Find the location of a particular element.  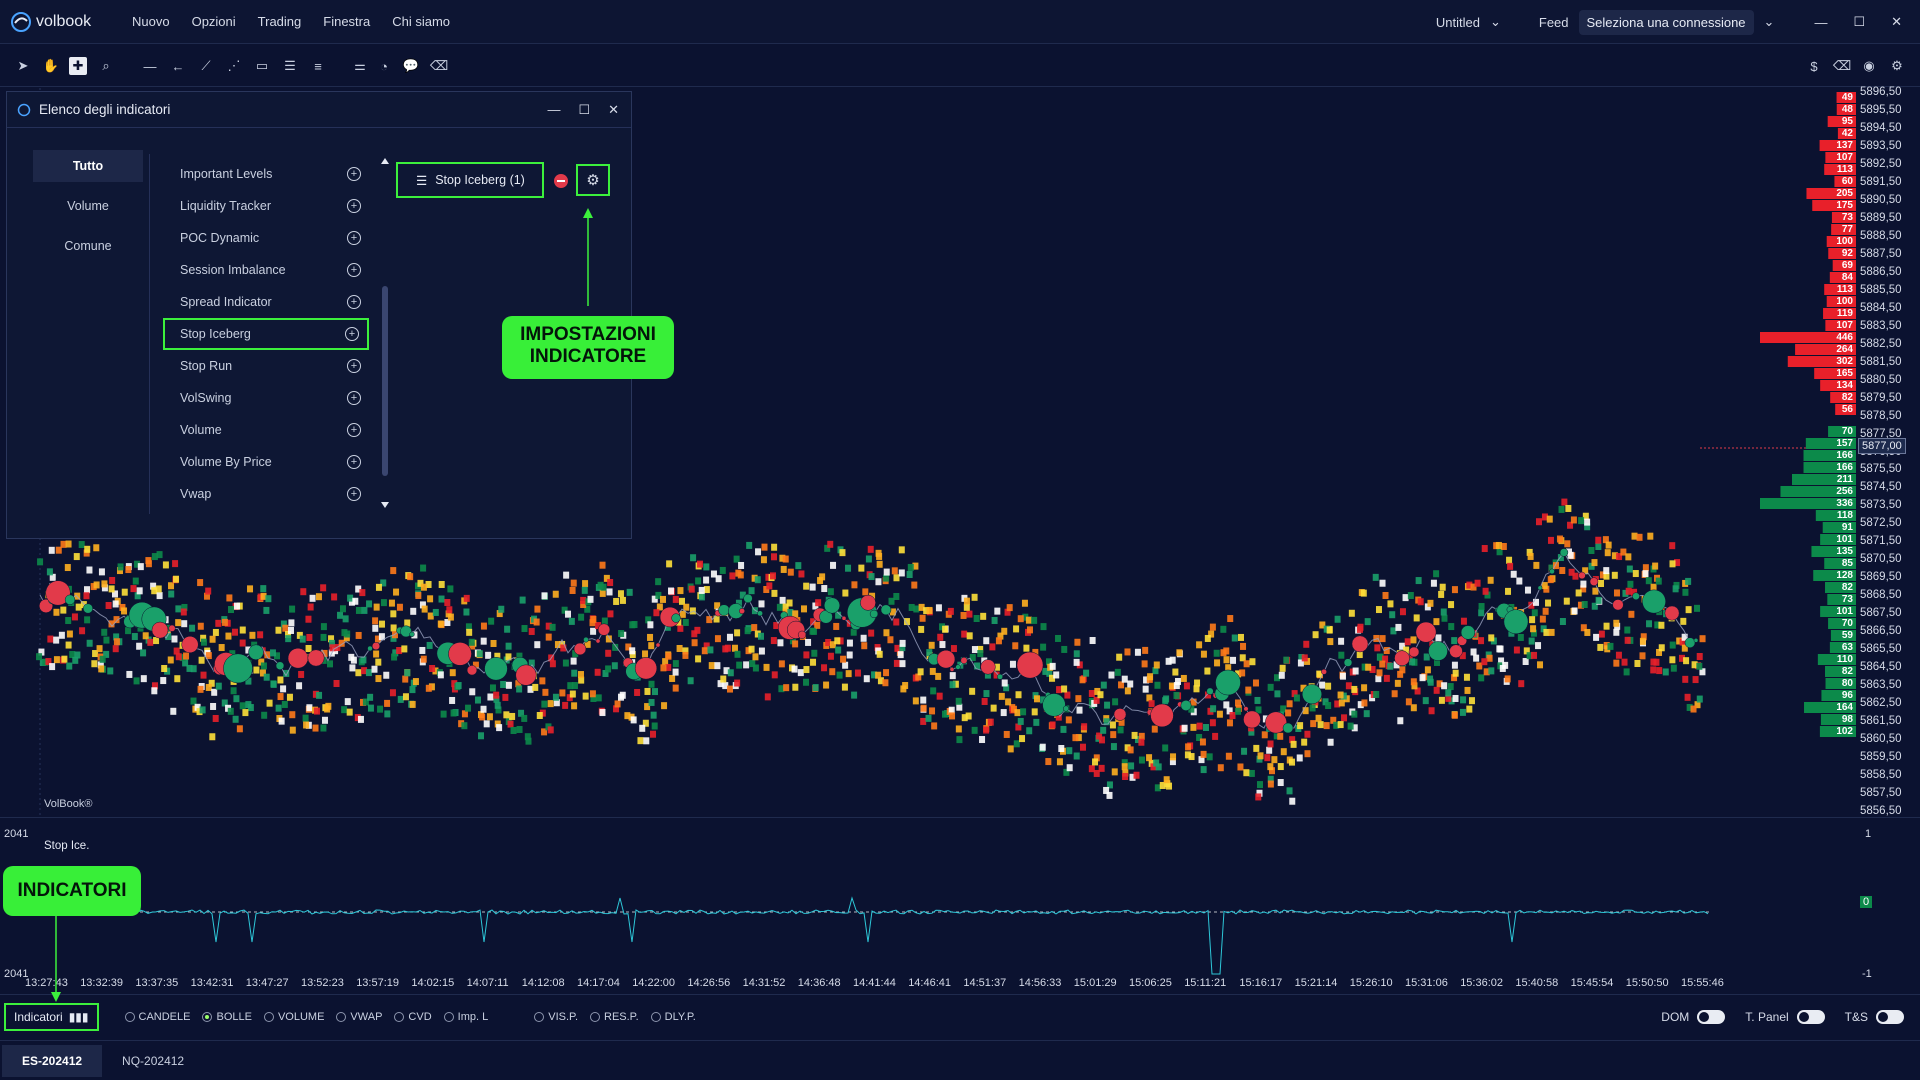

menu-opzioni: Opzioni is located at coordinates (213, 21).